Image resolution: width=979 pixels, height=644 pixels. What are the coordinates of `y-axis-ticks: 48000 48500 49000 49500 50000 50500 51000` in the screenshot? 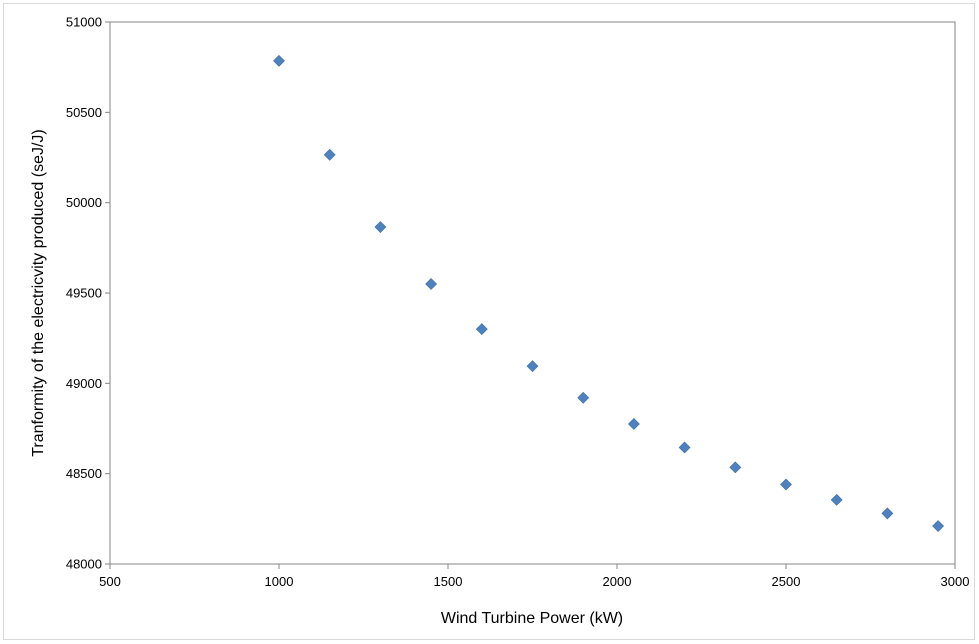 It's located at (88, 293).